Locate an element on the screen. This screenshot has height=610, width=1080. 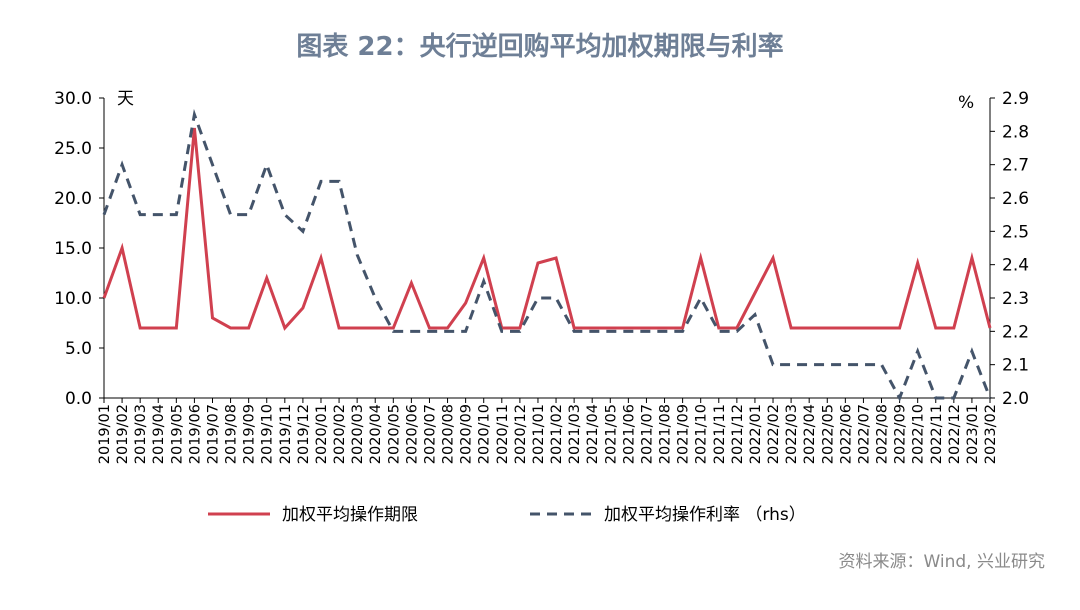
x-tick-label: 2020/09 is located at coordinates (467, 434).